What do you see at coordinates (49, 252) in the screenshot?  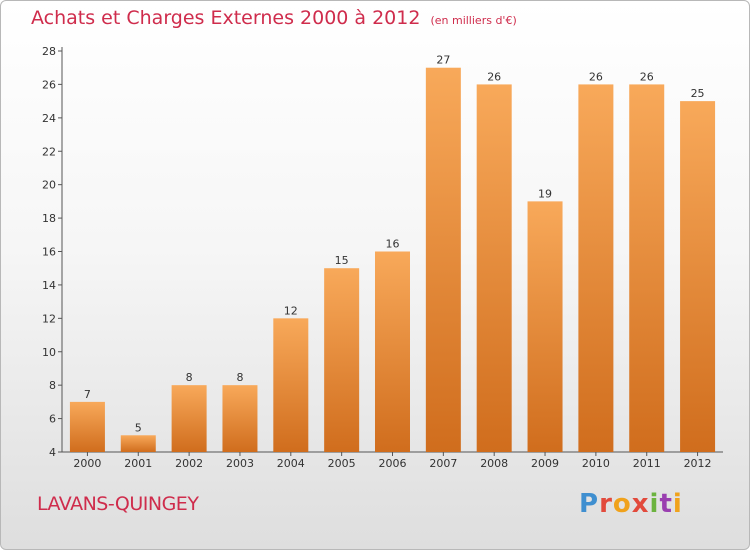 I see `y-tick-label: 16` at bounding box center [49, 252].